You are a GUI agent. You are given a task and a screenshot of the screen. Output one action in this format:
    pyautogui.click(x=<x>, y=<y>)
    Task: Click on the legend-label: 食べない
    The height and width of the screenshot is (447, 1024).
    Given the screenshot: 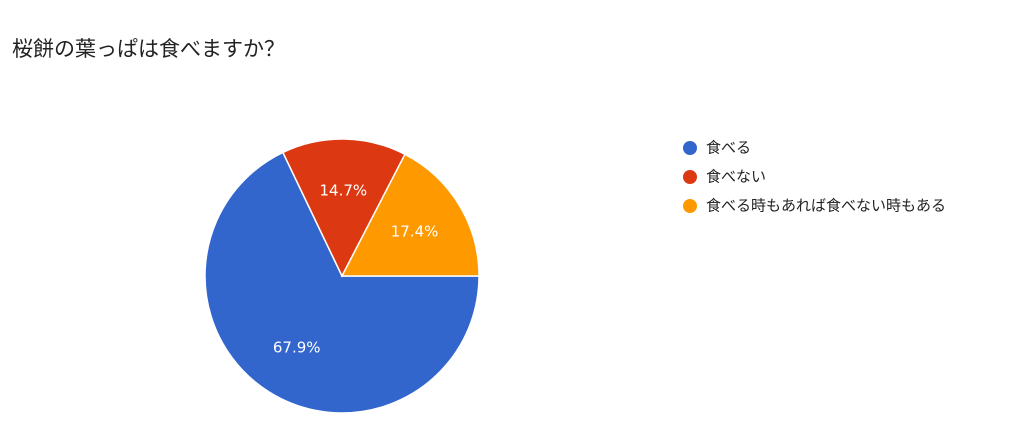 What is the action you would take?
    pyautogui.click(x=736, y=177)
    